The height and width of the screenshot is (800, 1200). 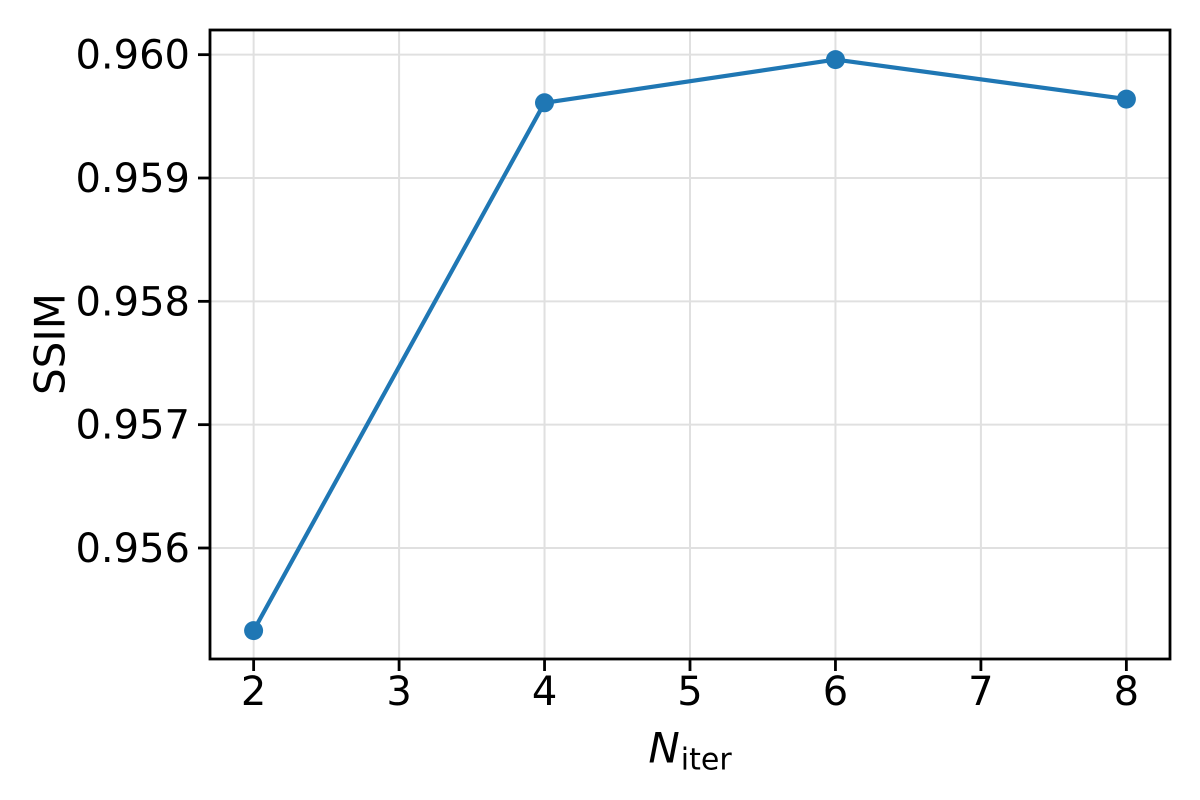 I want to click on x-axis-label-subscript: iter, so click(x=706, y=760).